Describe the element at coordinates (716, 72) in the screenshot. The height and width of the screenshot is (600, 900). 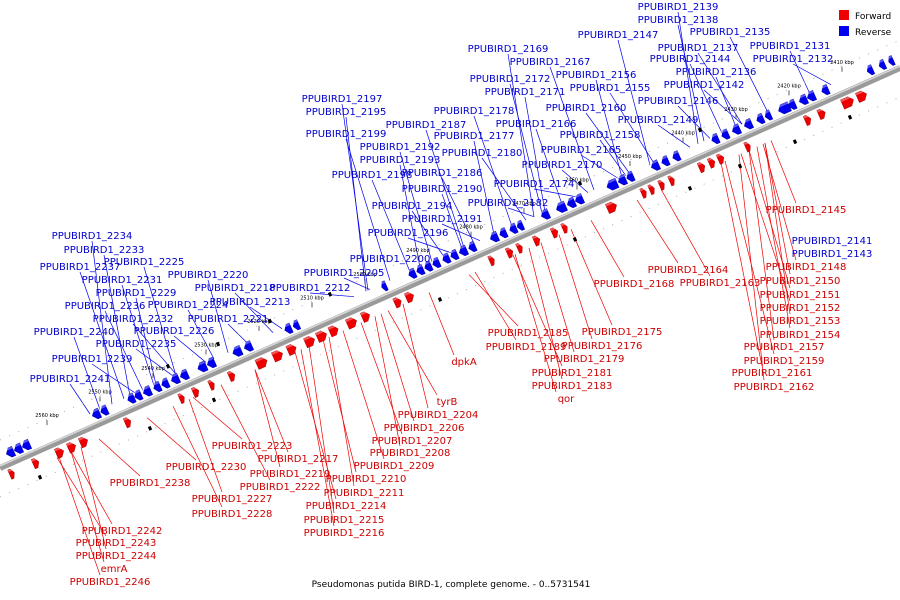
I see `reverse-gene-label: PPUBIRD1_2136` at that location.